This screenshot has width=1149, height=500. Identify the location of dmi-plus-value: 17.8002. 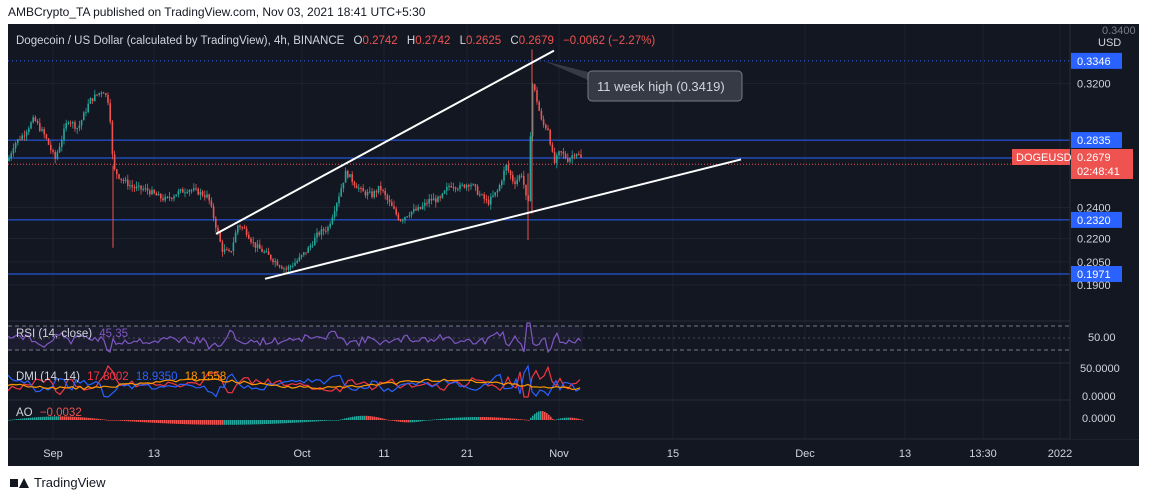
(108, 377).